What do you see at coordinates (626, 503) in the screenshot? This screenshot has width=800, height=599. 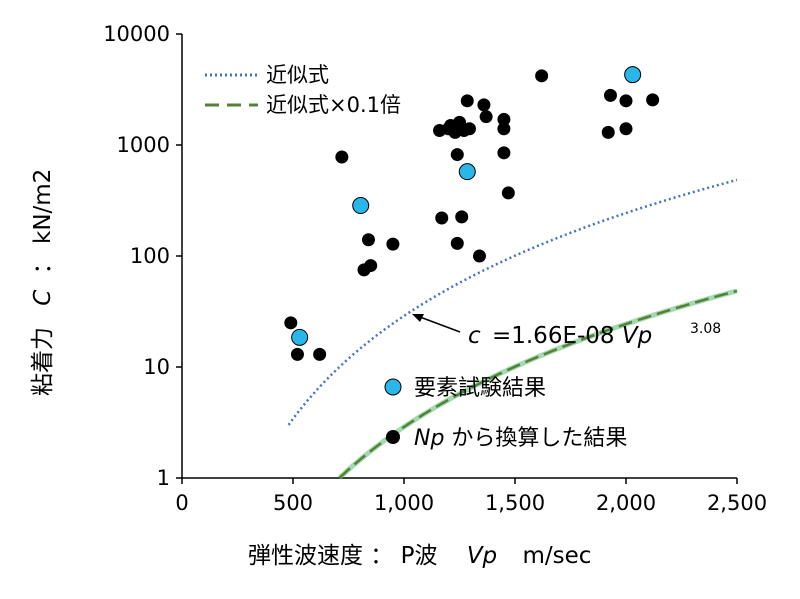 I see `x-tick-label: 2,000` at bounding box center [626, 503].